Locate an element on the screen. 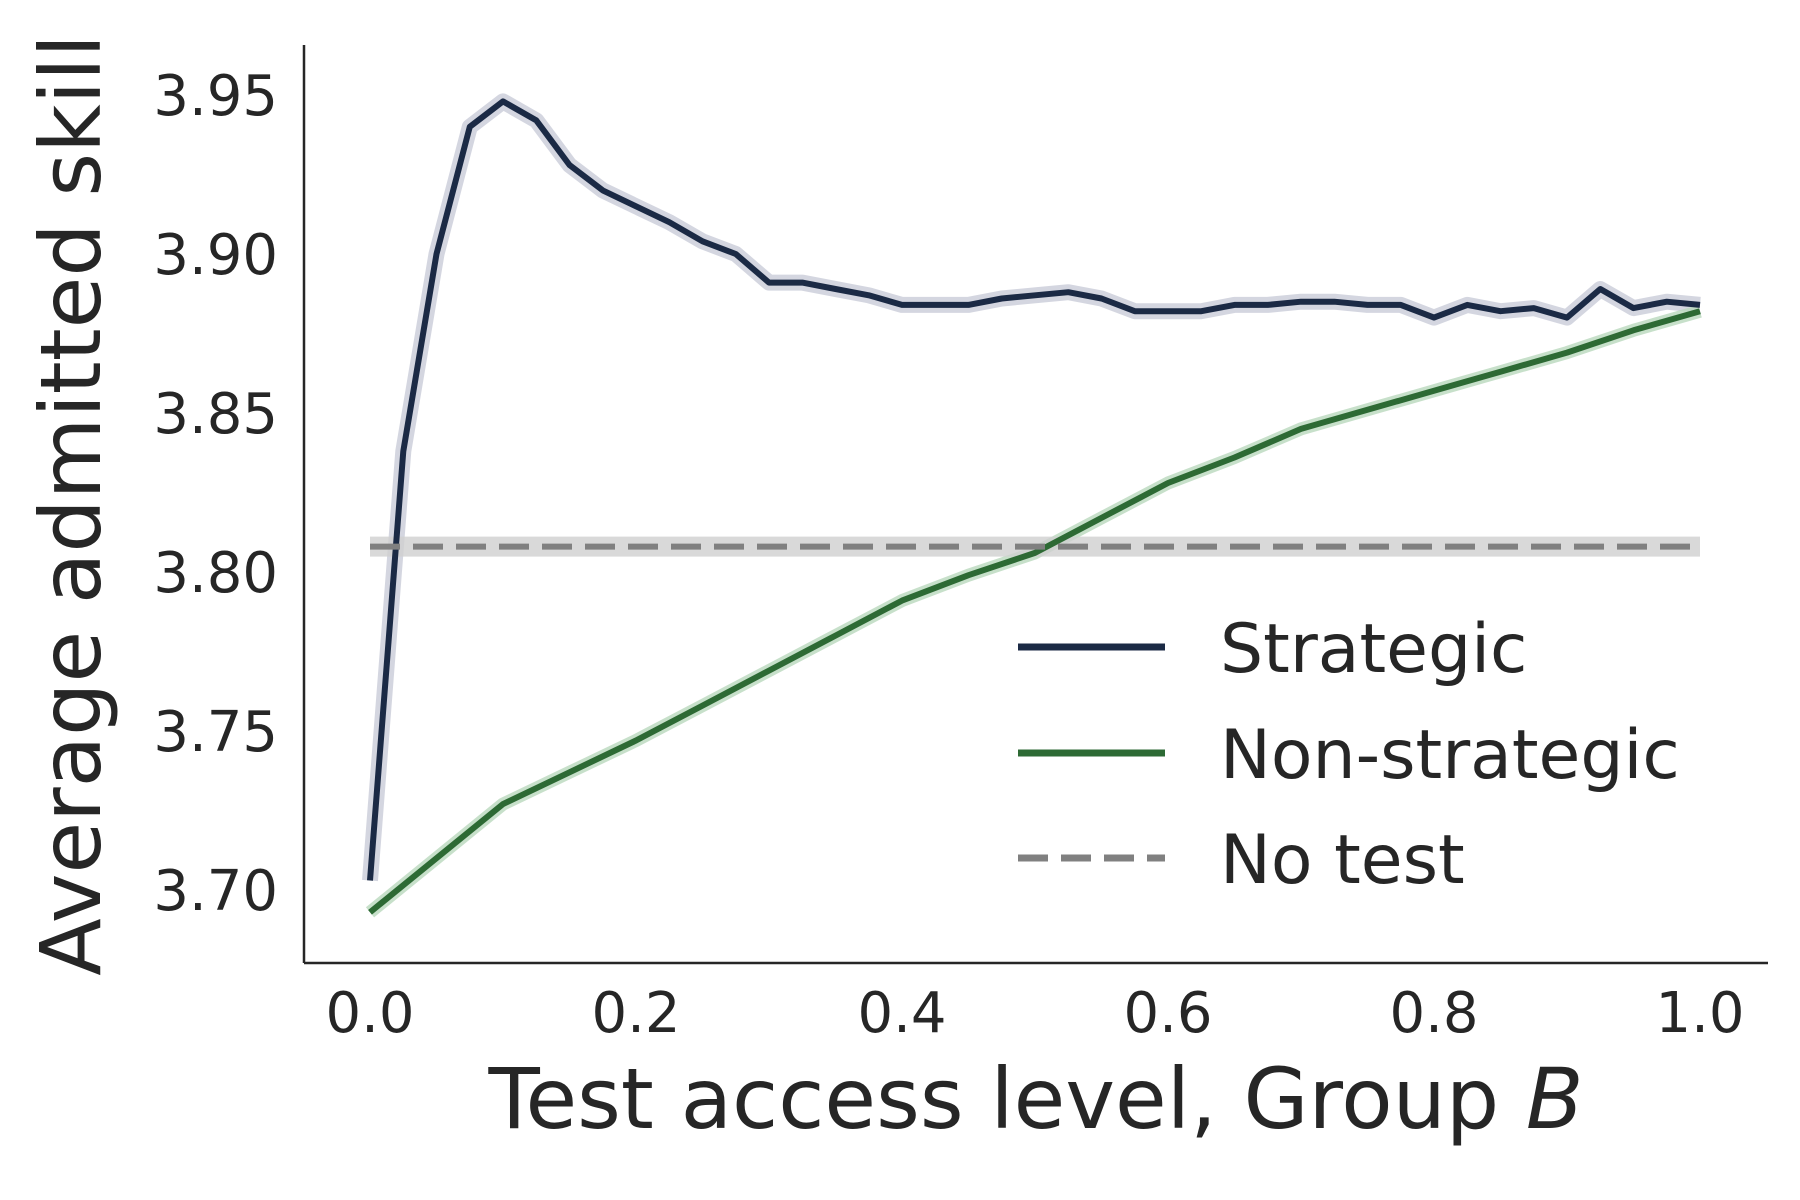 The width and height of the screenshot is (1800, 1200). x-tick-label: 1.0 is located at coordinates (1699, 1013).